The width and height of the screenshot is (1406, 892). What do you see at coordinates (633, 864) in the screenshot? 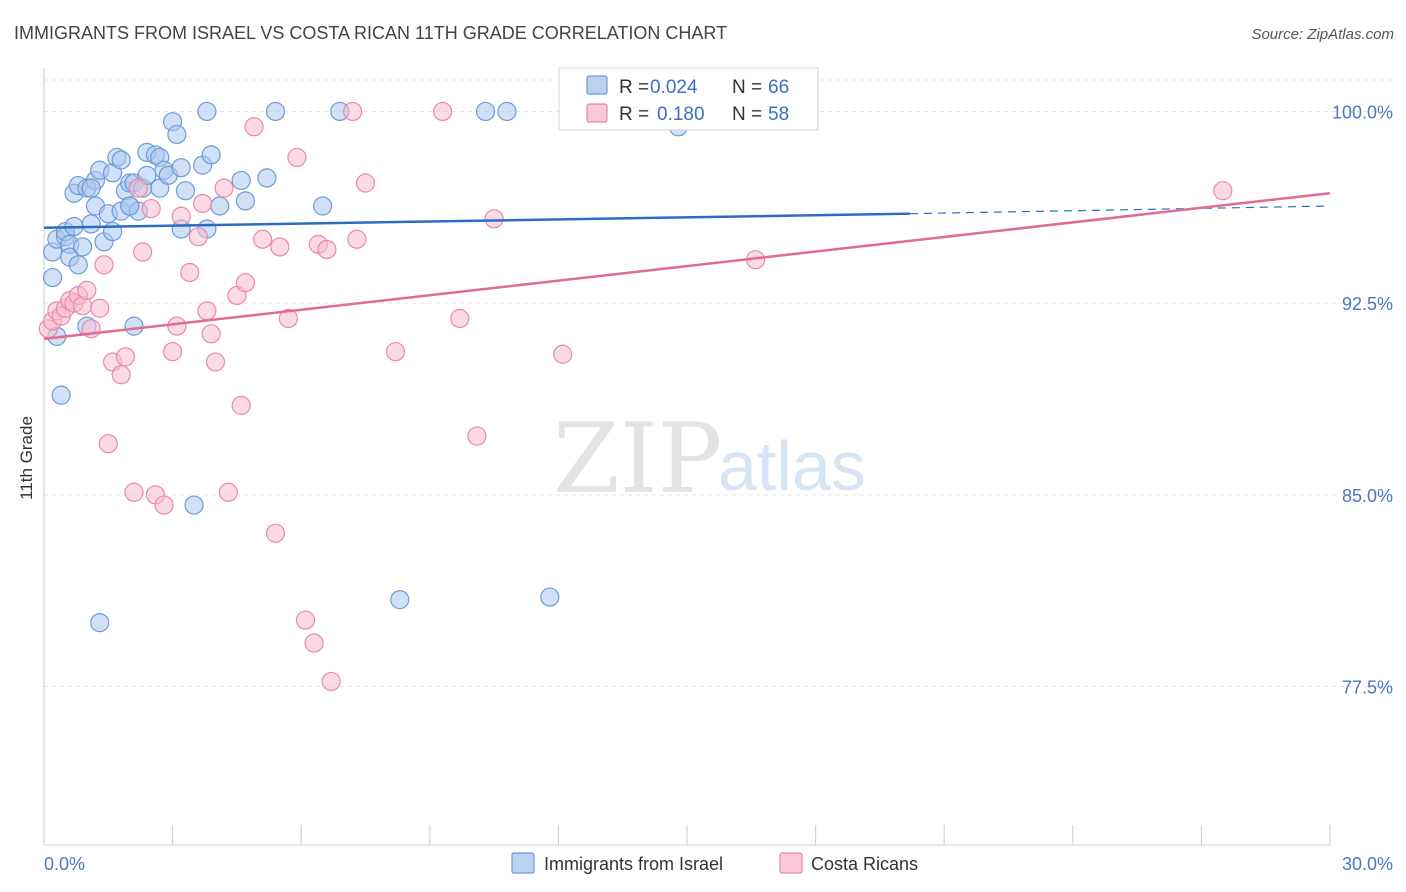
I see `bottom-legend-label-israel: Immigrants from Israel` at bounding box center [633, 864].